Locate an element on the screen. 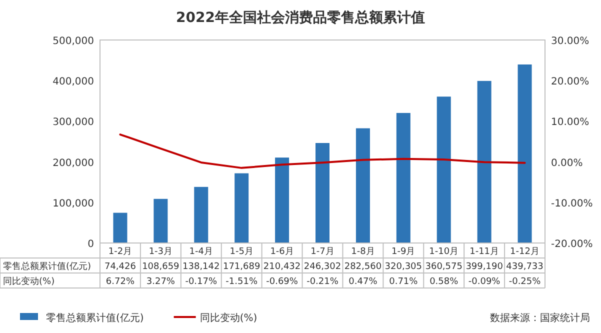  data-label: 3.27% is located at coordinates (161, 282).